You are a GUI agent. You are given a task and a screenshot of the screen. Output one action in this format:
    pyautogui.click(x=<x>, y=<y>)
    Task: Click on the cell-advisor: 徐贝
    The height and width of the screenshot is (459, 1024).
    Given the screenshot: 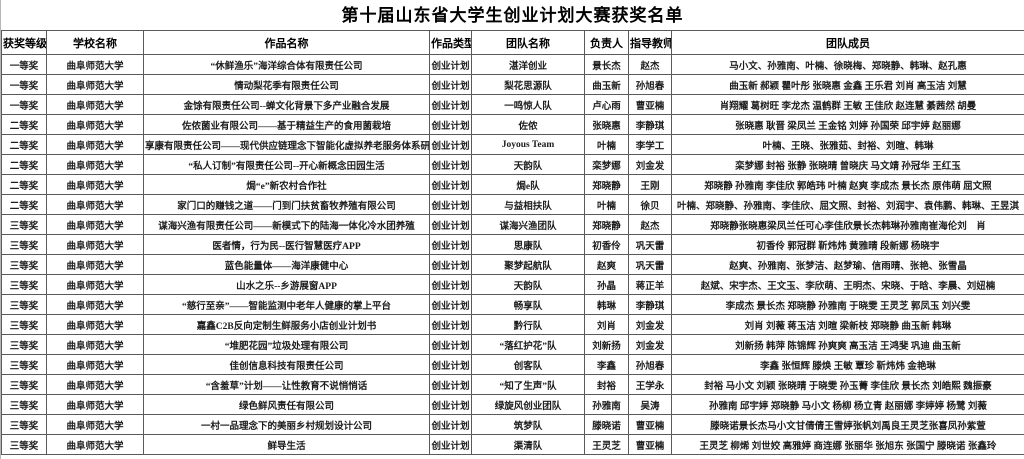 What is the action you would take?
    pyautogui.click(x=650, y=204)
    